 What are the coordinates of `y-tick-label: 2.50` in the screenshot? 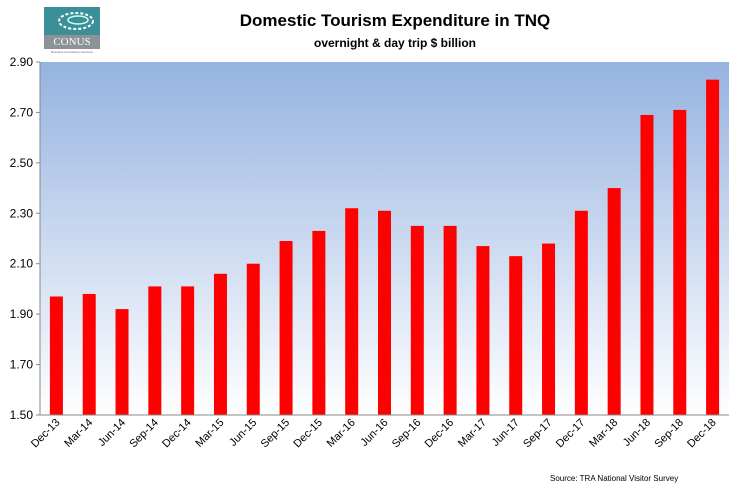 It's located at (22, 163).